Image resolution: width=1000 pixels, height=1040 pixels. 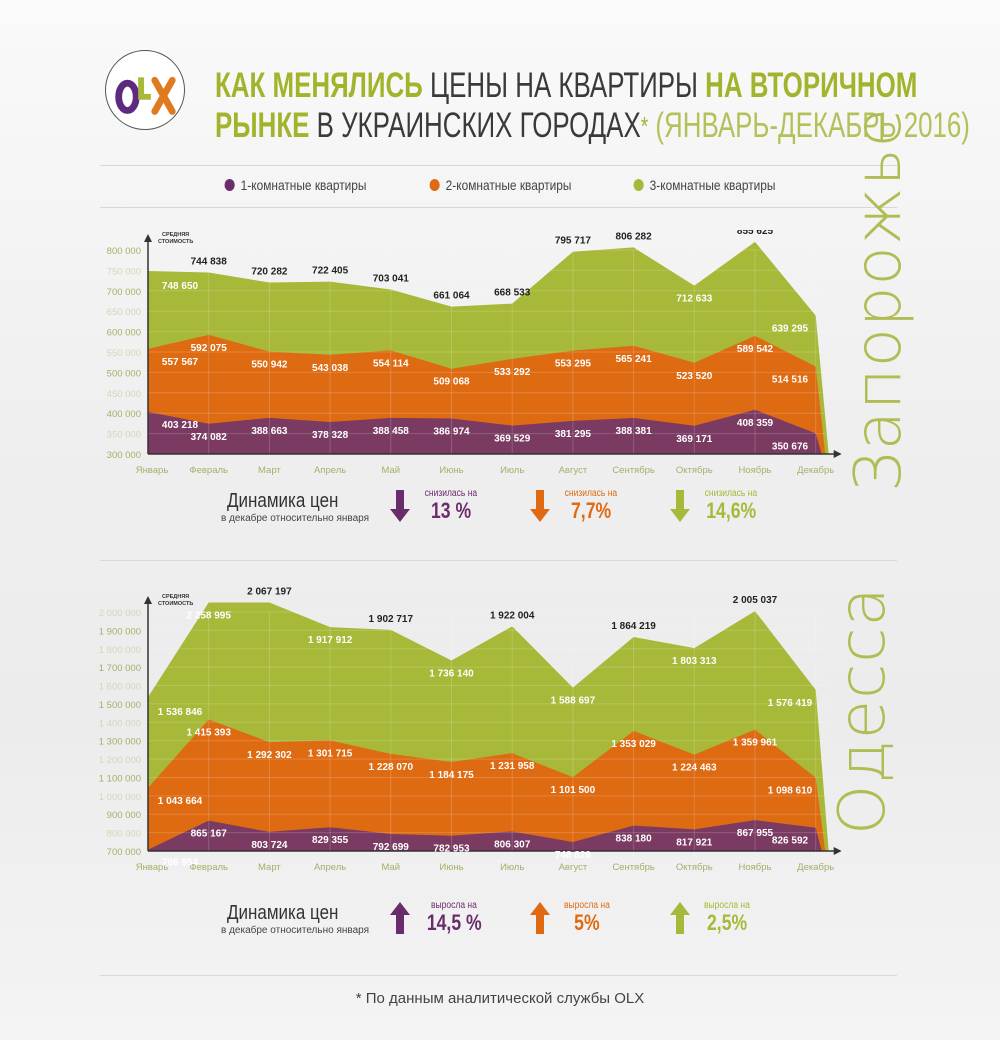 I want to click on x-tick-label: Май, so click(x=390, y=470).